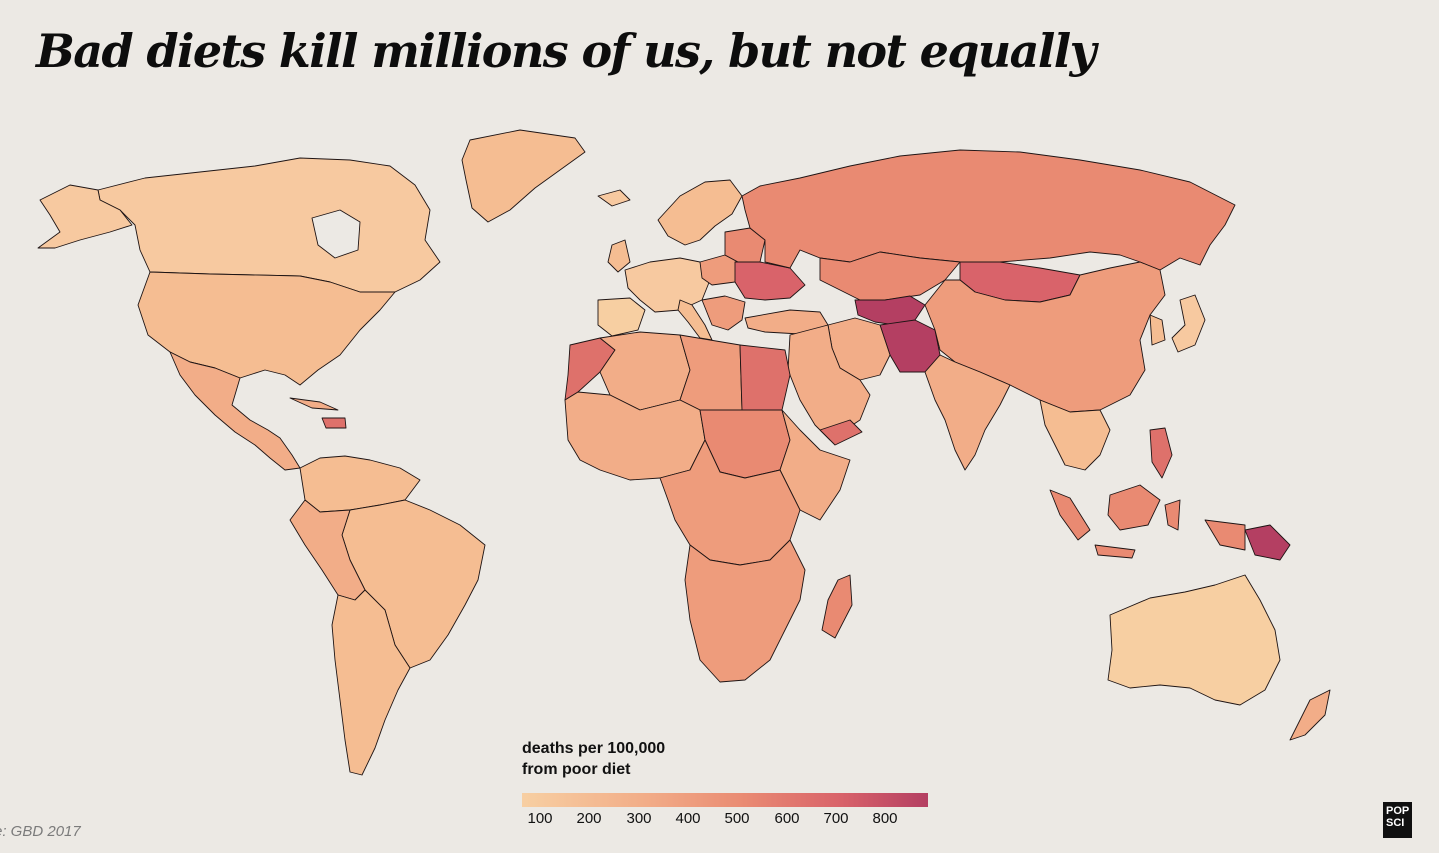 Image resolution: width=1439 pixels, height=853 pixels. What do you see at coordinates (1398, 811) in the screenshot?
I see `logo-line1: POP` at bounding box center [1398, 811].